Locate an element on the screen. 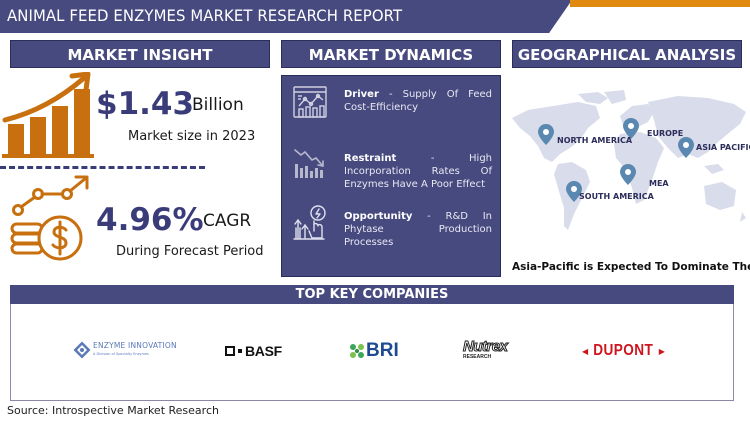 Image resolution: width=750 pixels, height=422 pixels. title-band is located at coordinates (286, 16).